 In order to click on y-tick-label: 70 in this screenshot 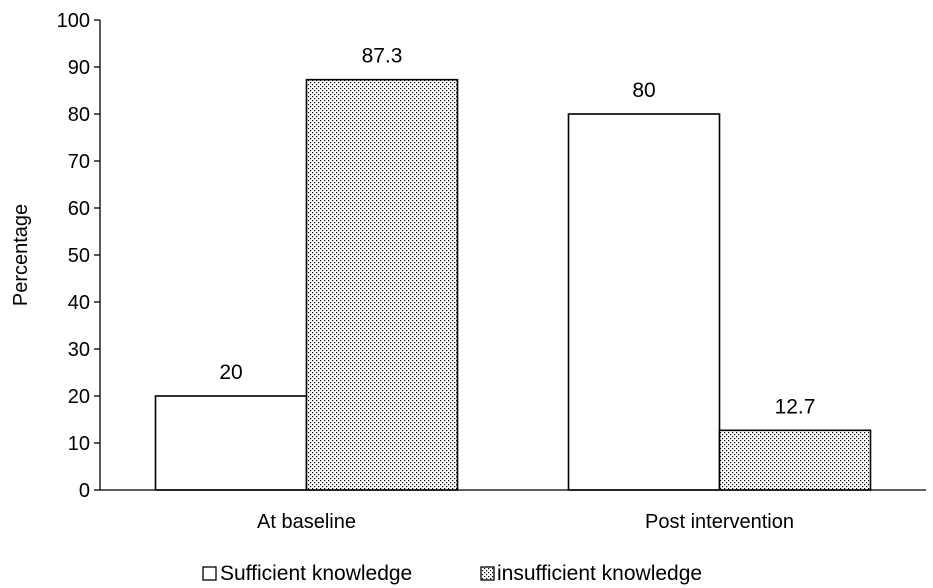, I will do `click(79, 162)`.